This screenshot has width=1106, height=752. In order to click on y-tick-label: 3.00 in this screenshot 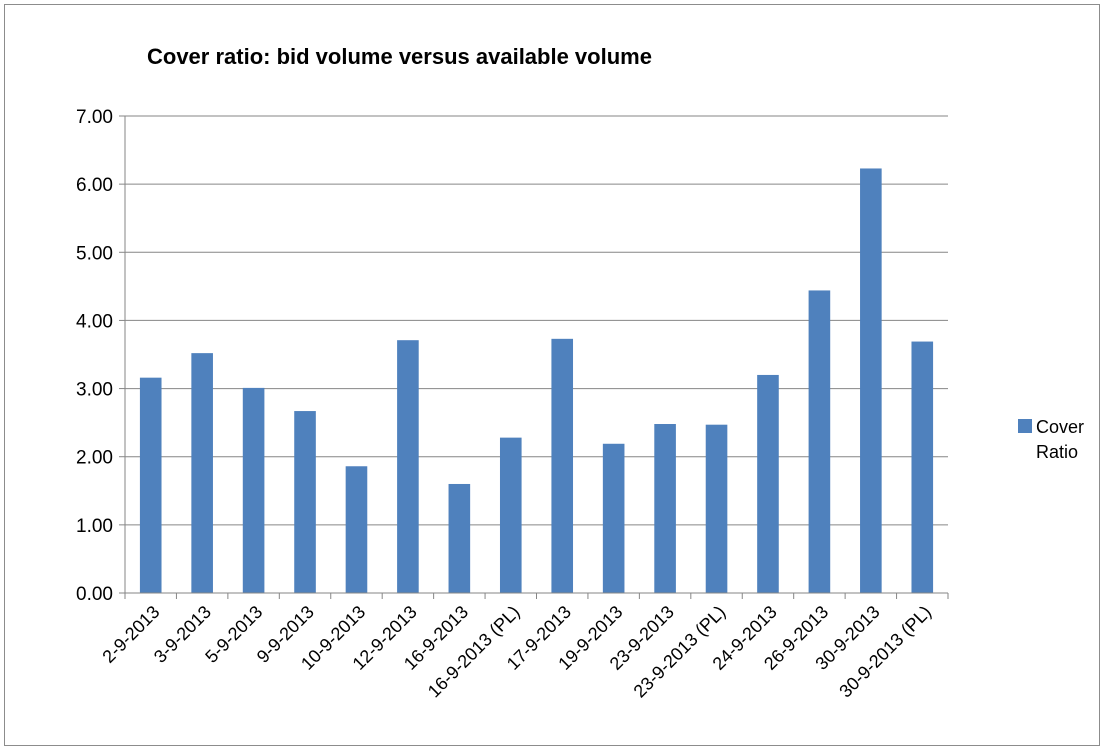, I will do `click(94, 390)`.